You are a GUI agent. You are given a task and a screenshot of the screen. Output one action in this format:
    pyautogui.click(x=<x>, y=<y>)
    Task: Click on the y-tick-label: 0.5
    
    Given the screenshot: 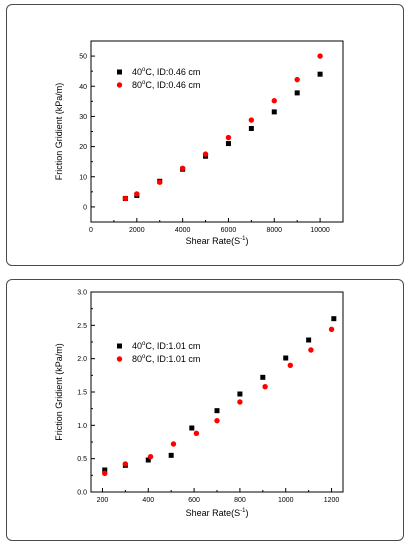 What is the action you would take?
    pyautogui.click(x=82, y=459)
    